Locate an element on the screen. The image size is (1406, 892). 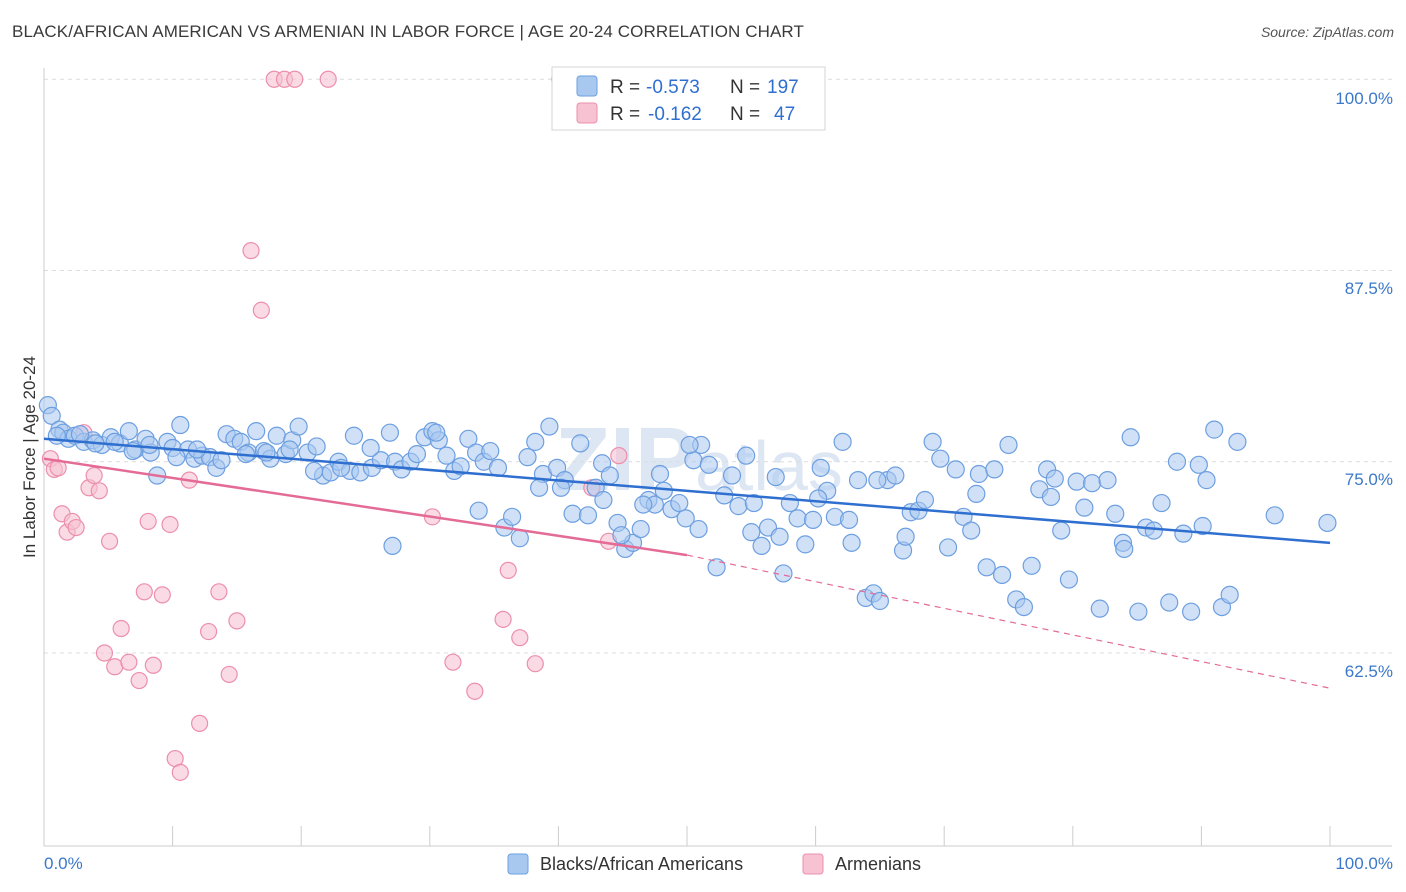
legend-blue-n-value: 197 is located at coordinates (783, 87).